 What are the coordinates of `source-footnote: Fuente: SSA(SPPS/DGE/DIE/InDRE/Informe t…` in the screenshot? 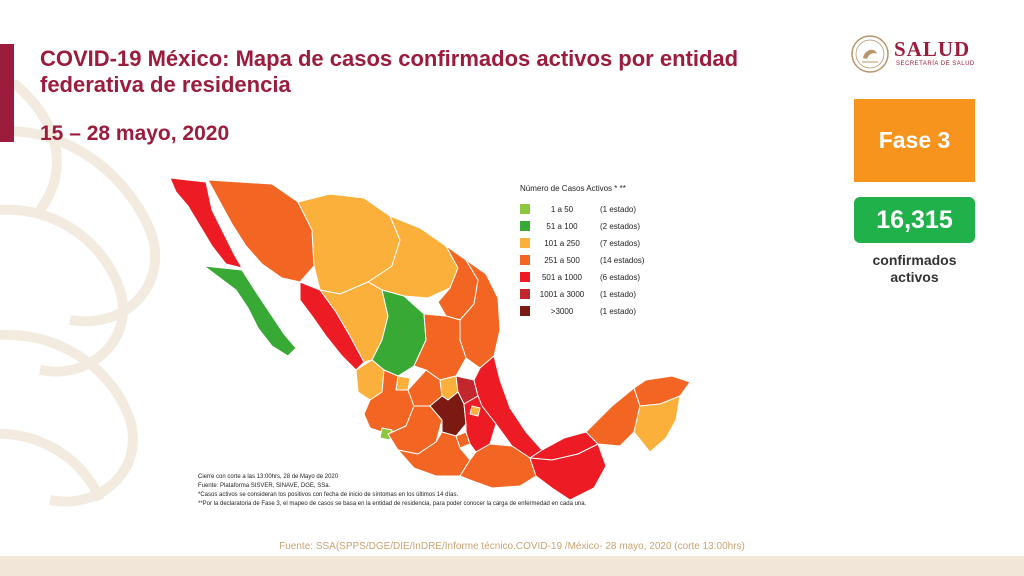 It's located at (512, 546).